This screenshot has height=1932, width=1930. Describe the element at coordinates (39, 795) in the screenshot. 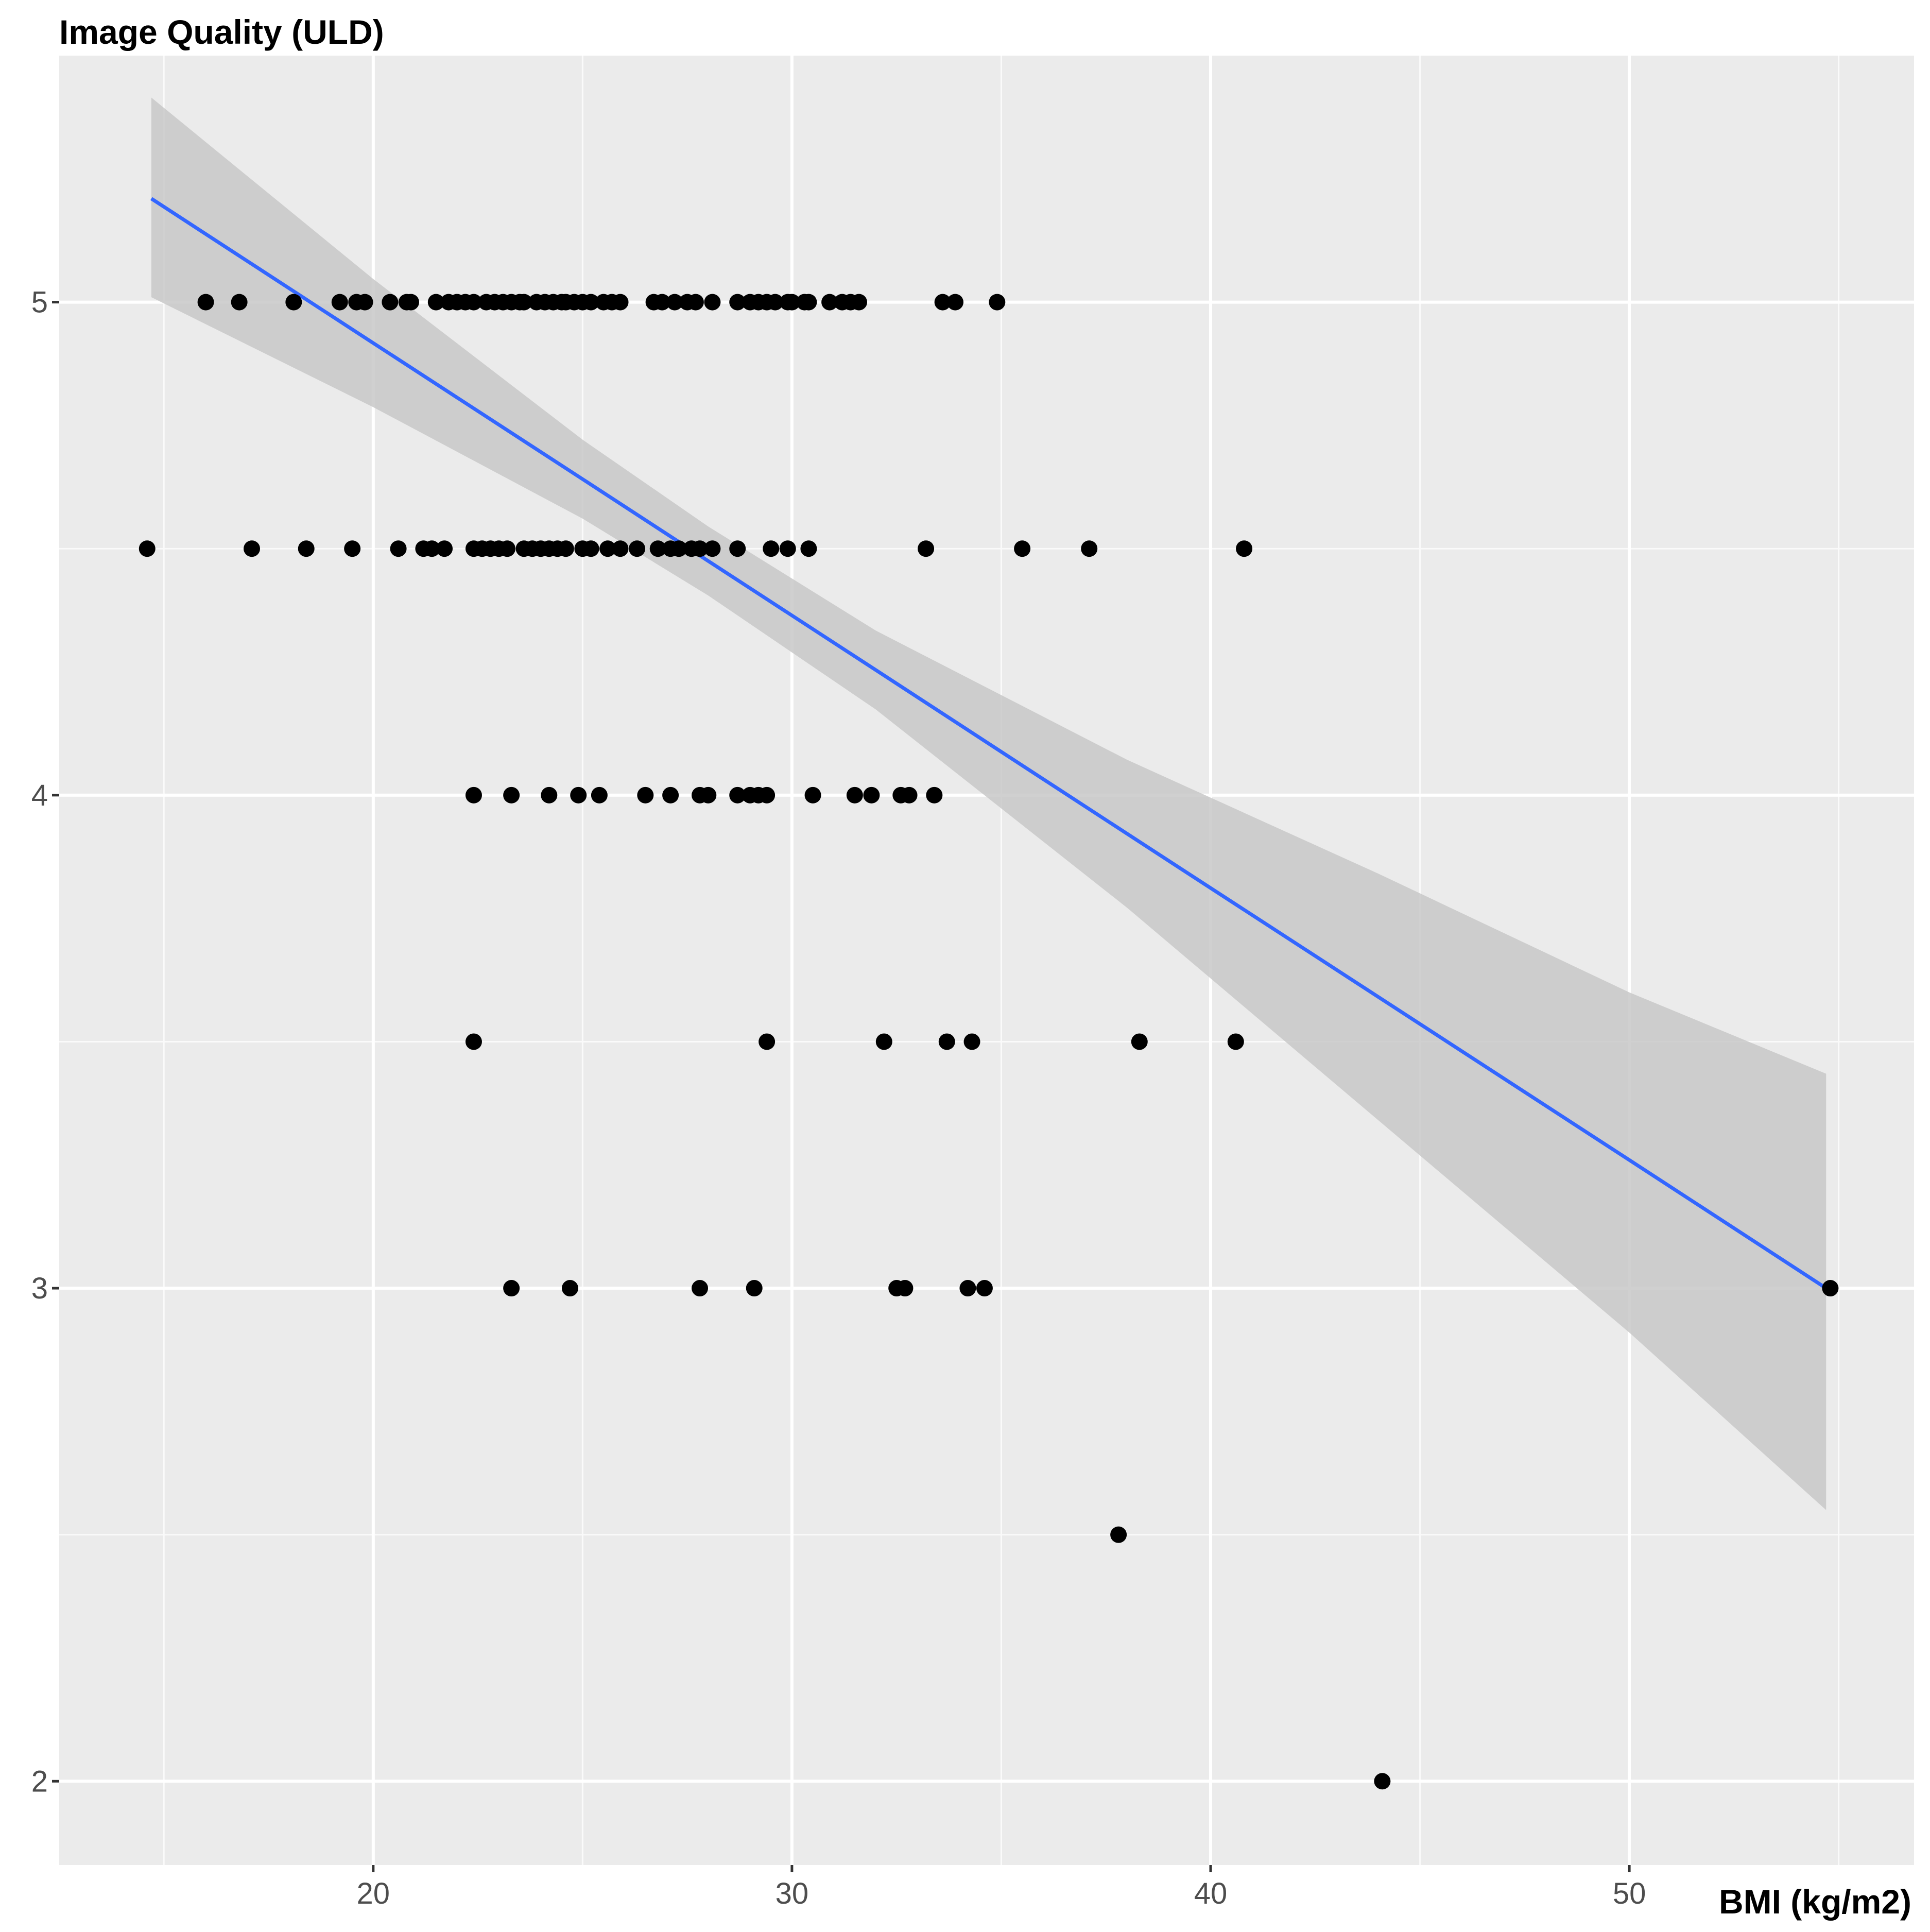

I see `y-tick-label: 4` at that location.